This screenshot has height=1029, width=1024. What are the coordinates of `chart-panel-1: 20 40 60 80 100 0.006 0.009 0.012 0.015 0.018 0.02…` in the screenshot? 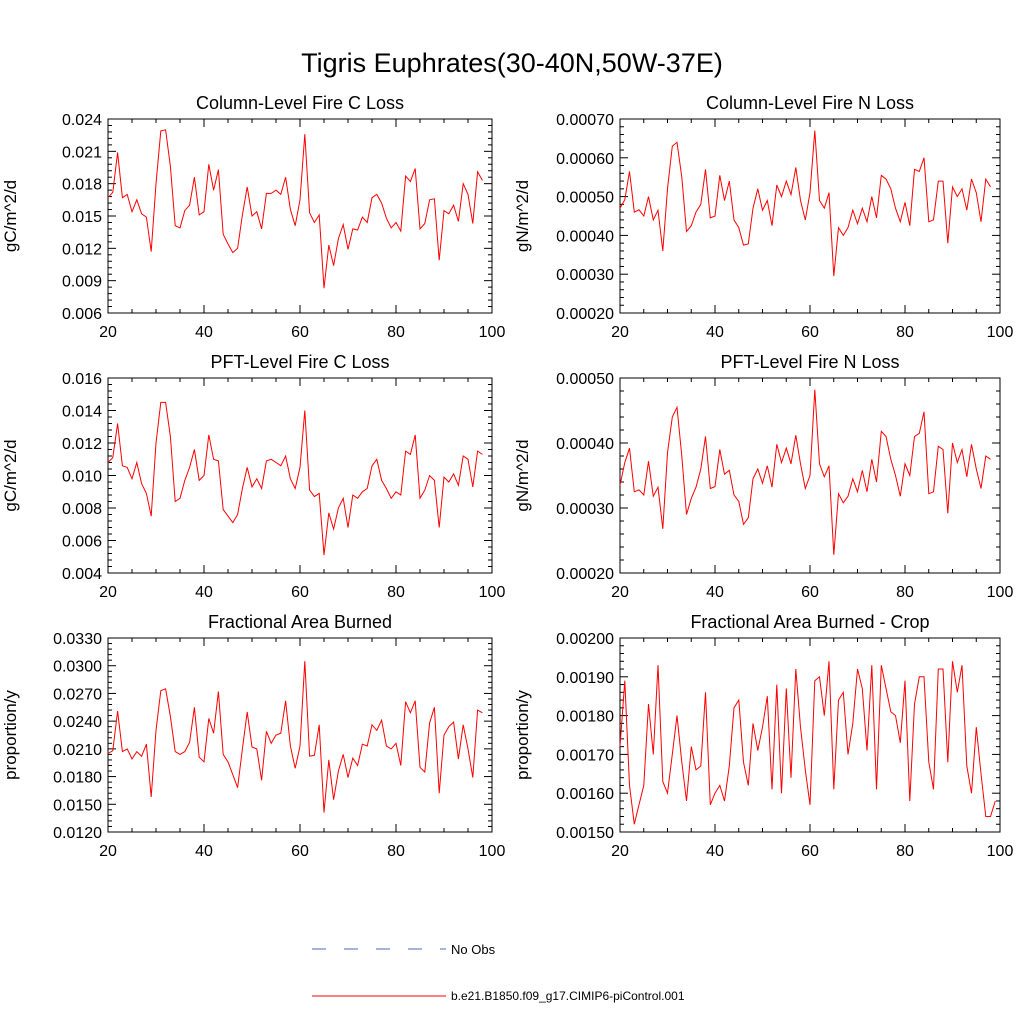 It's located at (253, 217).